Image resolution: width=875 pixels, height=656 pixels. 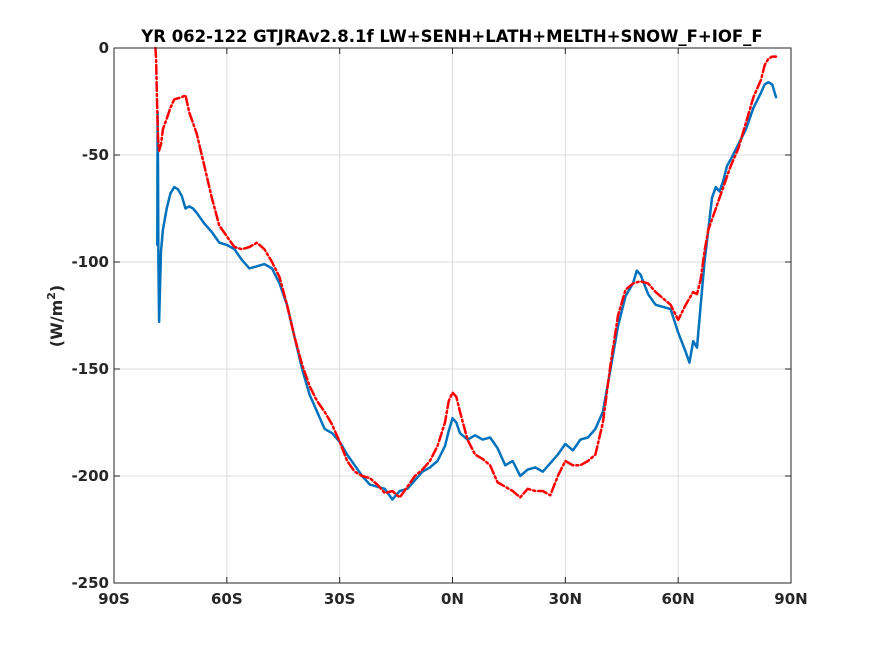 I want to click on x-tick-label: 30N, so click(x=565, y=599).